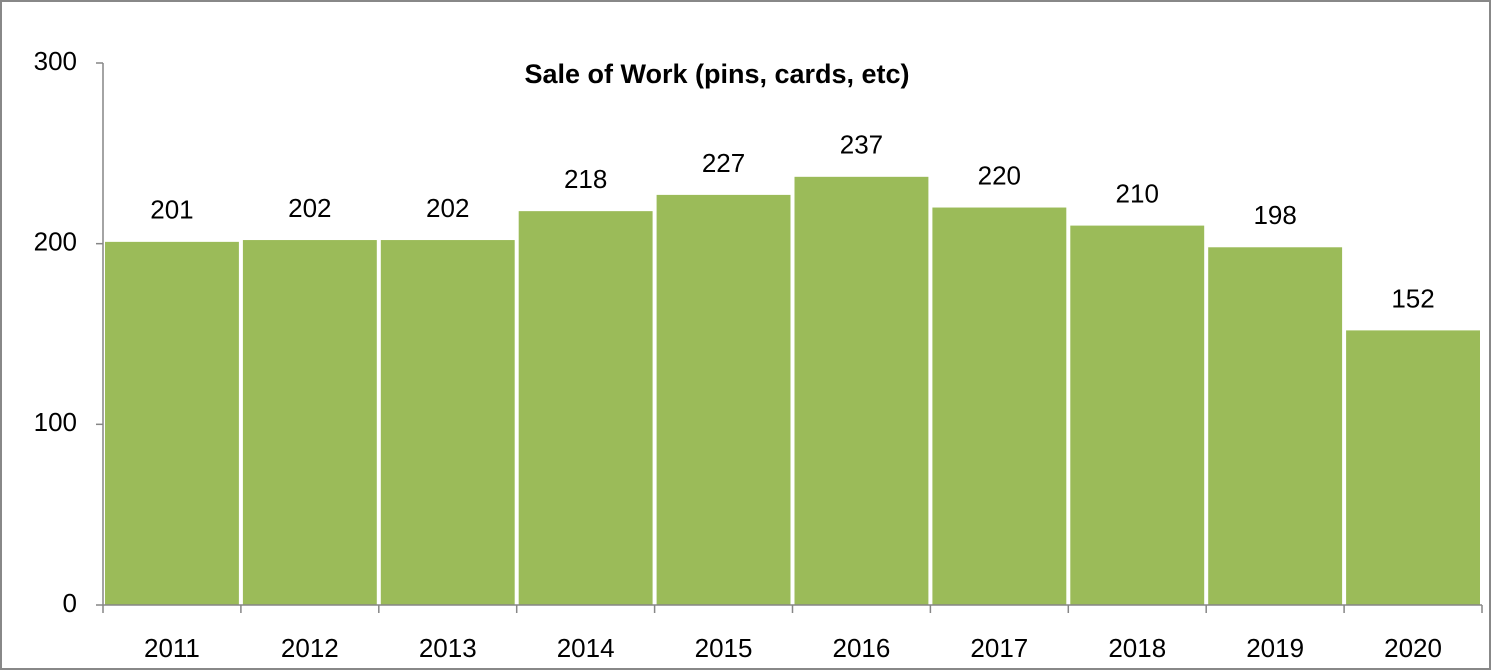  What do you see at coordinates (585, 179) in the screenshot?
I see `data-label: 218` at bounding box center [585, 179].